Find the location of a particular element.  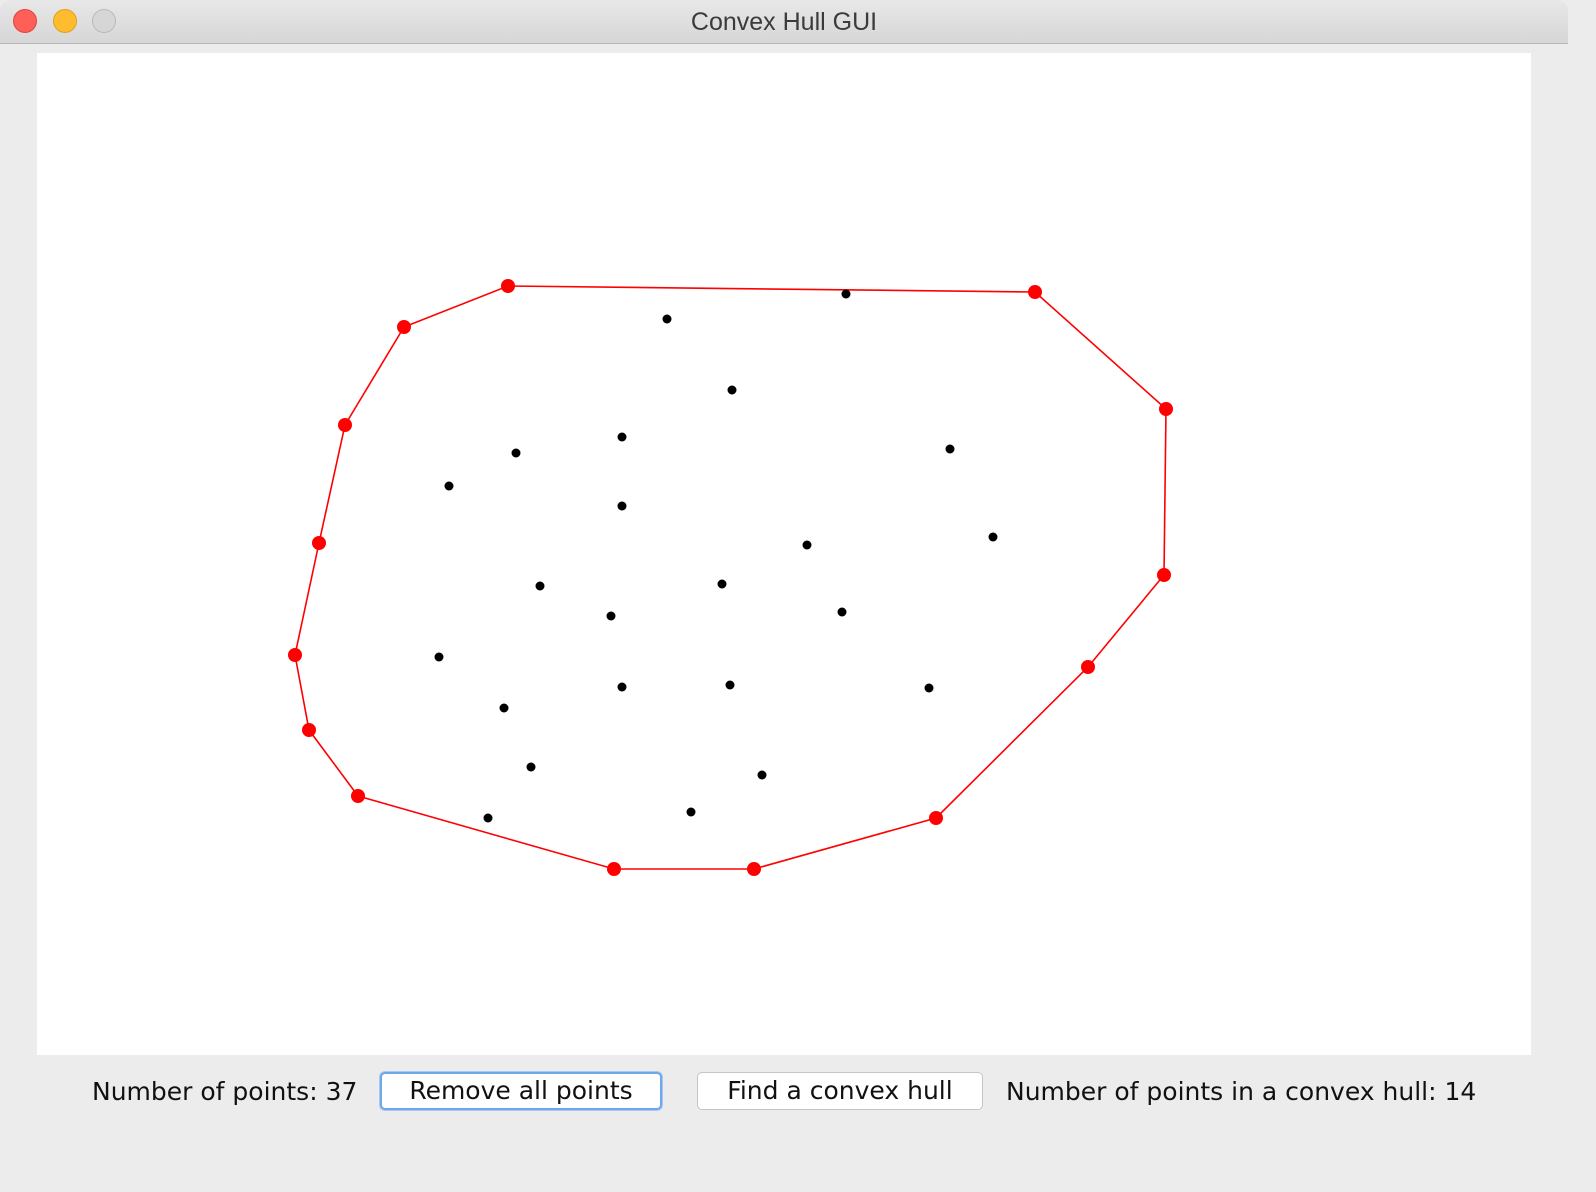

window-title: Convex Hull GUI is located at coordinates (784, 22).